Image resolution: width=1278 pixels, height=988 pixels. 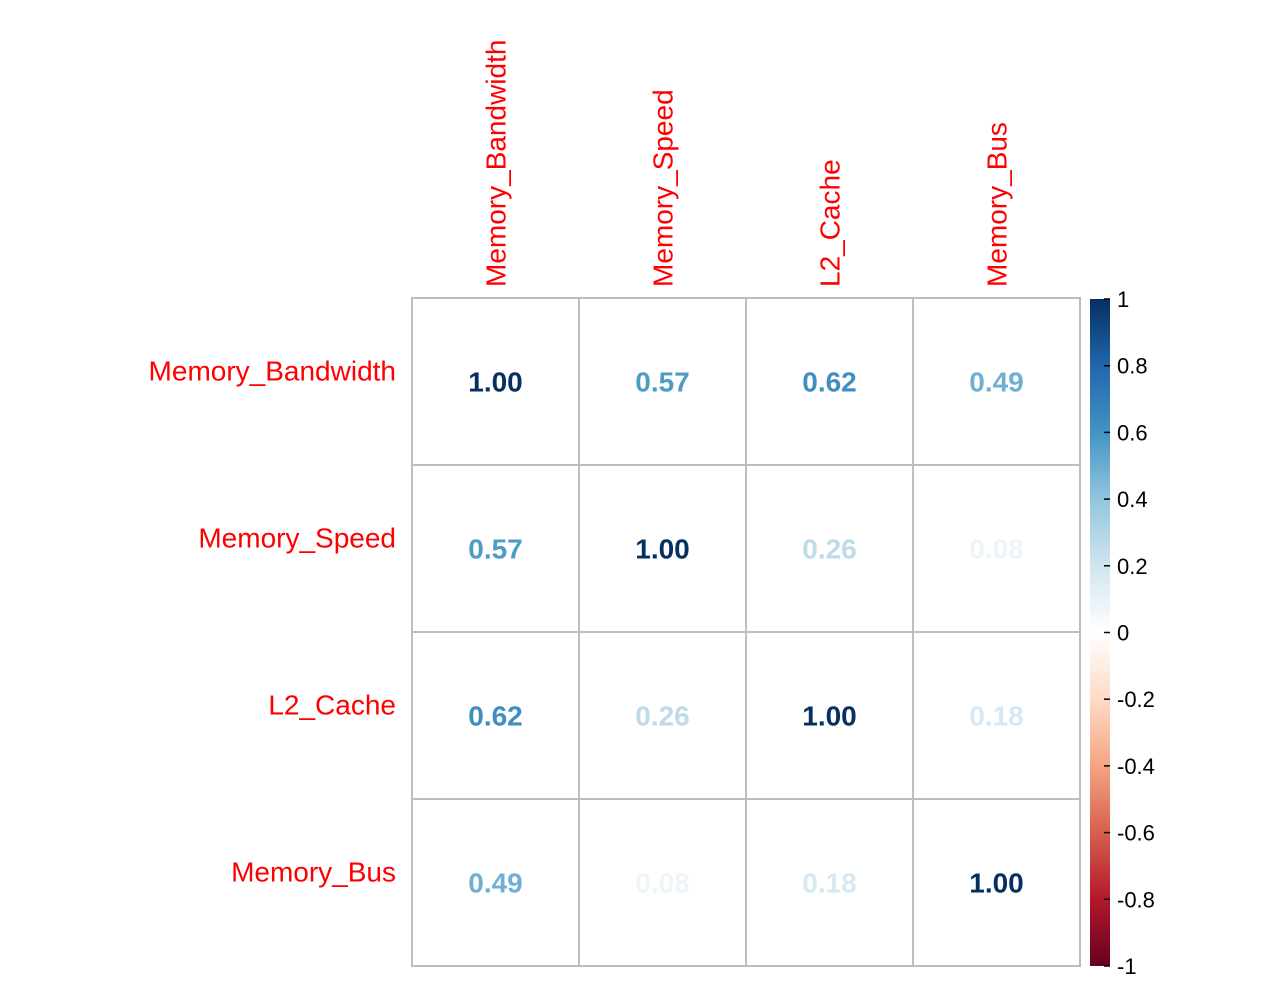 I want to click on column-label: Memory_Bandwidth, so click(x=496, y=163).